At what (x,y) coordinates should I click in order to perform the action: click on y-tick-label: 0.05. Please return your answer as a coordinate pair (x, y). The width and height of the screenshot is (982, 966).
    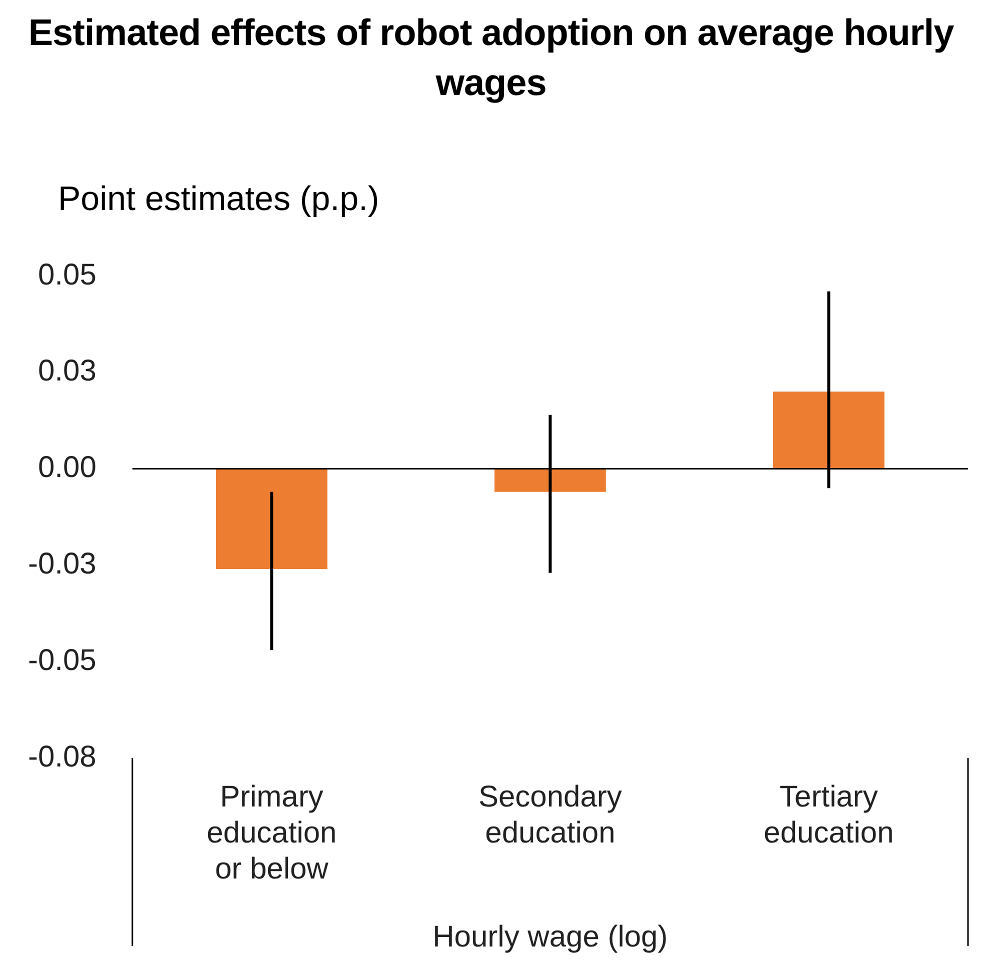
    Looking at the image, I should click on (67, 275).